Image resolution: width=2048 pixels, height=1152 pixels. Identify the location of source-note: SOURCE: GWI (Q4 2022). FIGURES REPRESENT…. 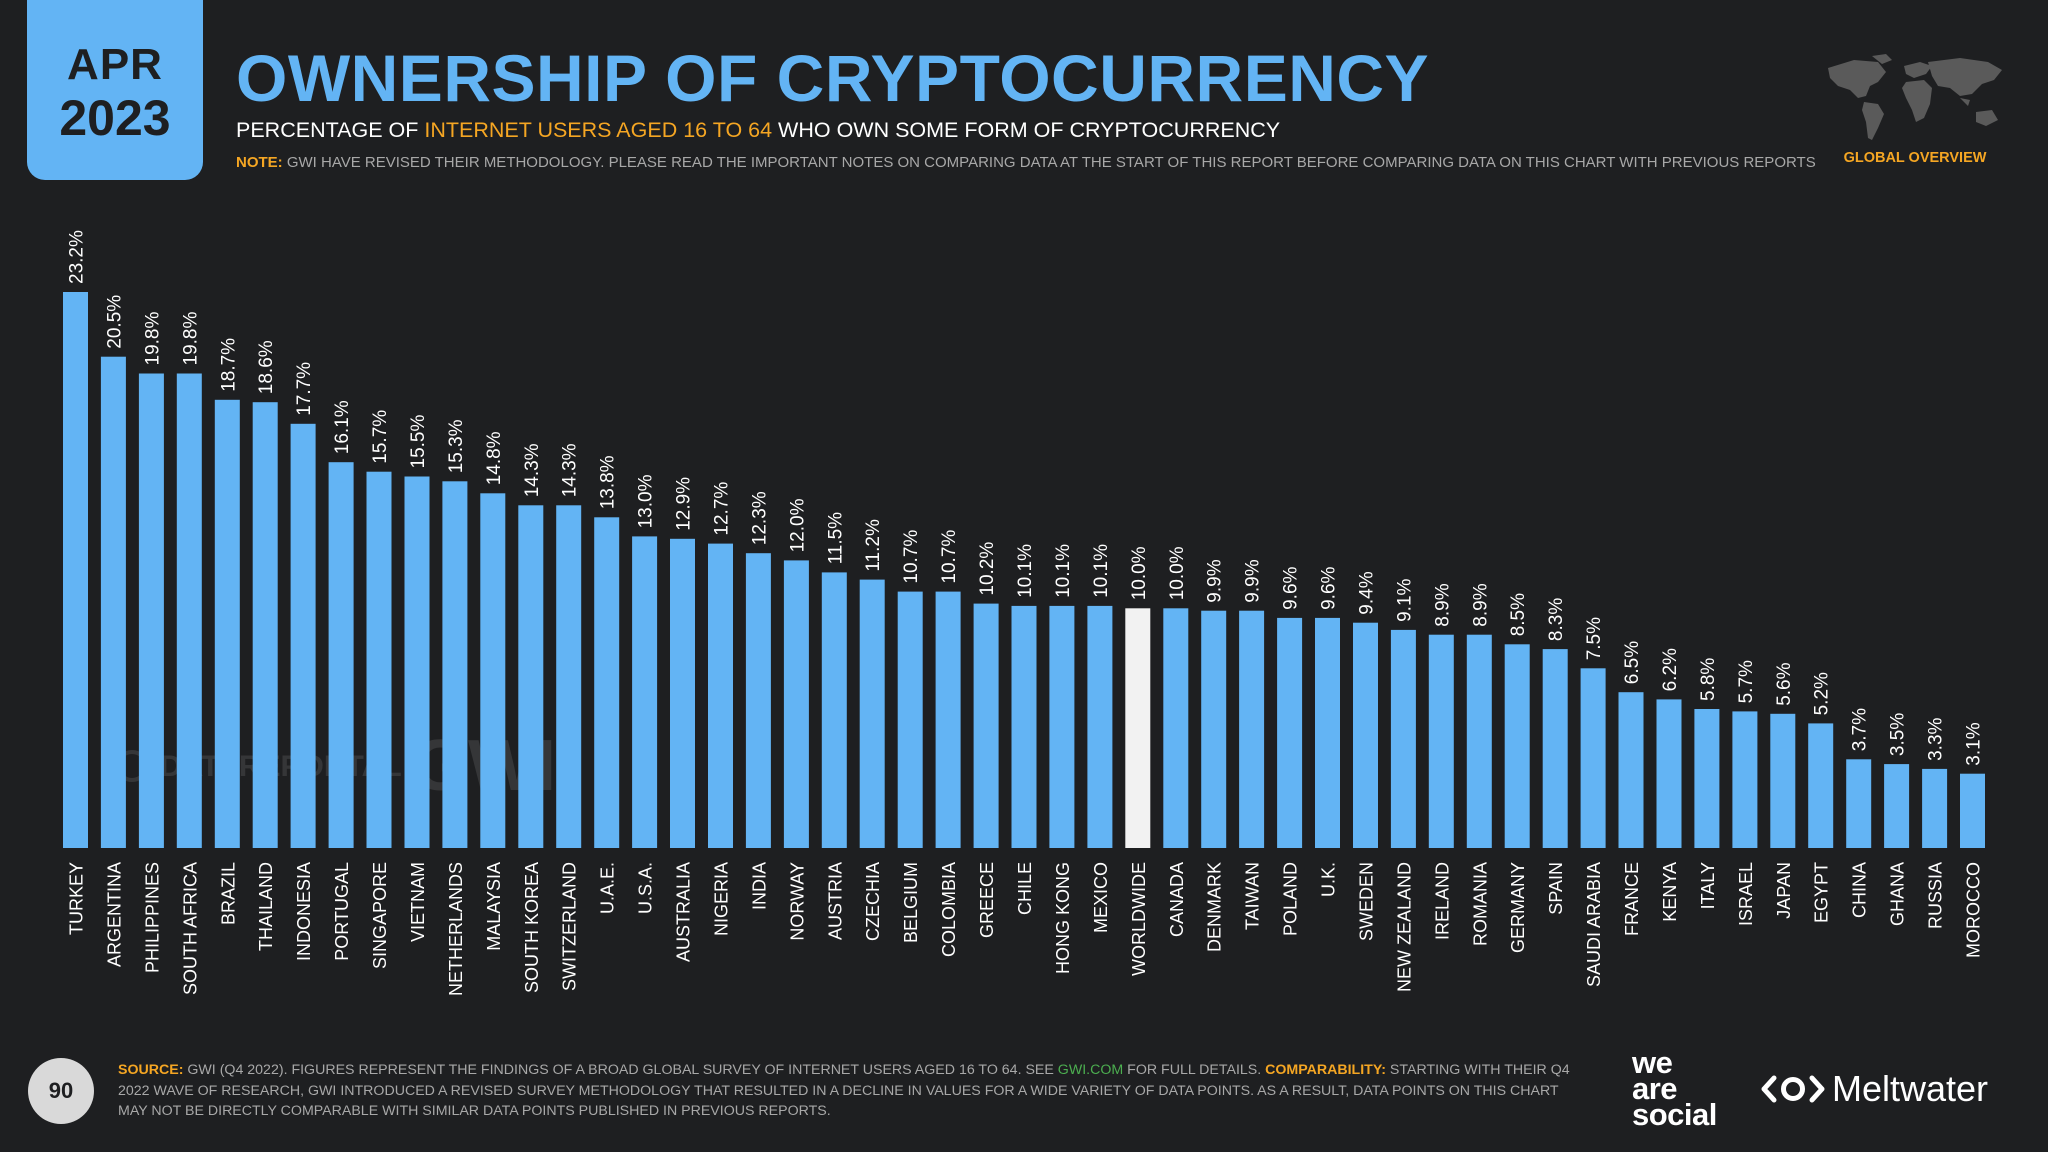
(853, 1091).